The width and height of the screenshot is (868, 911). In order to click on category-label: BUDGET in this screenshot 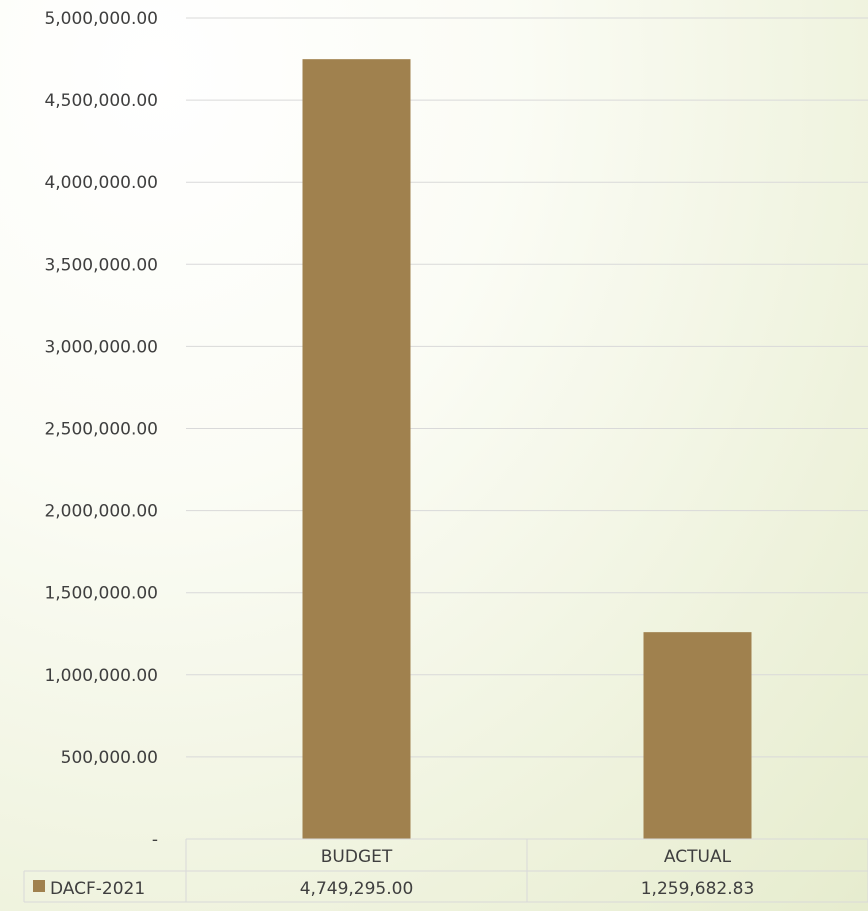, I will do `click(357, 857)`.